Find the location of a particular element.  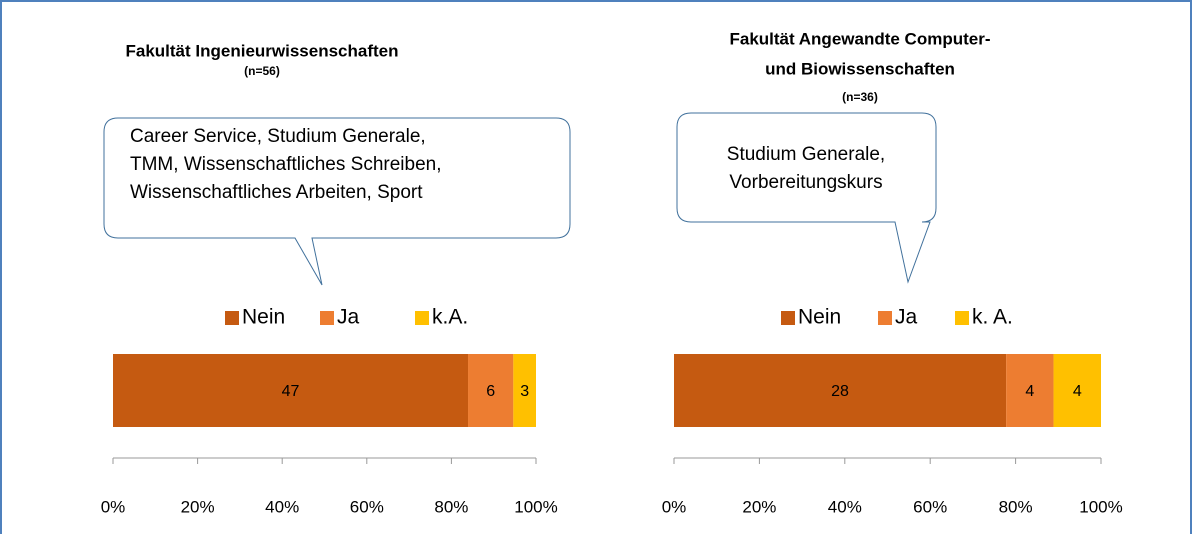

annotation: Vorbereitungskurs is located at coordinates (805, 182).